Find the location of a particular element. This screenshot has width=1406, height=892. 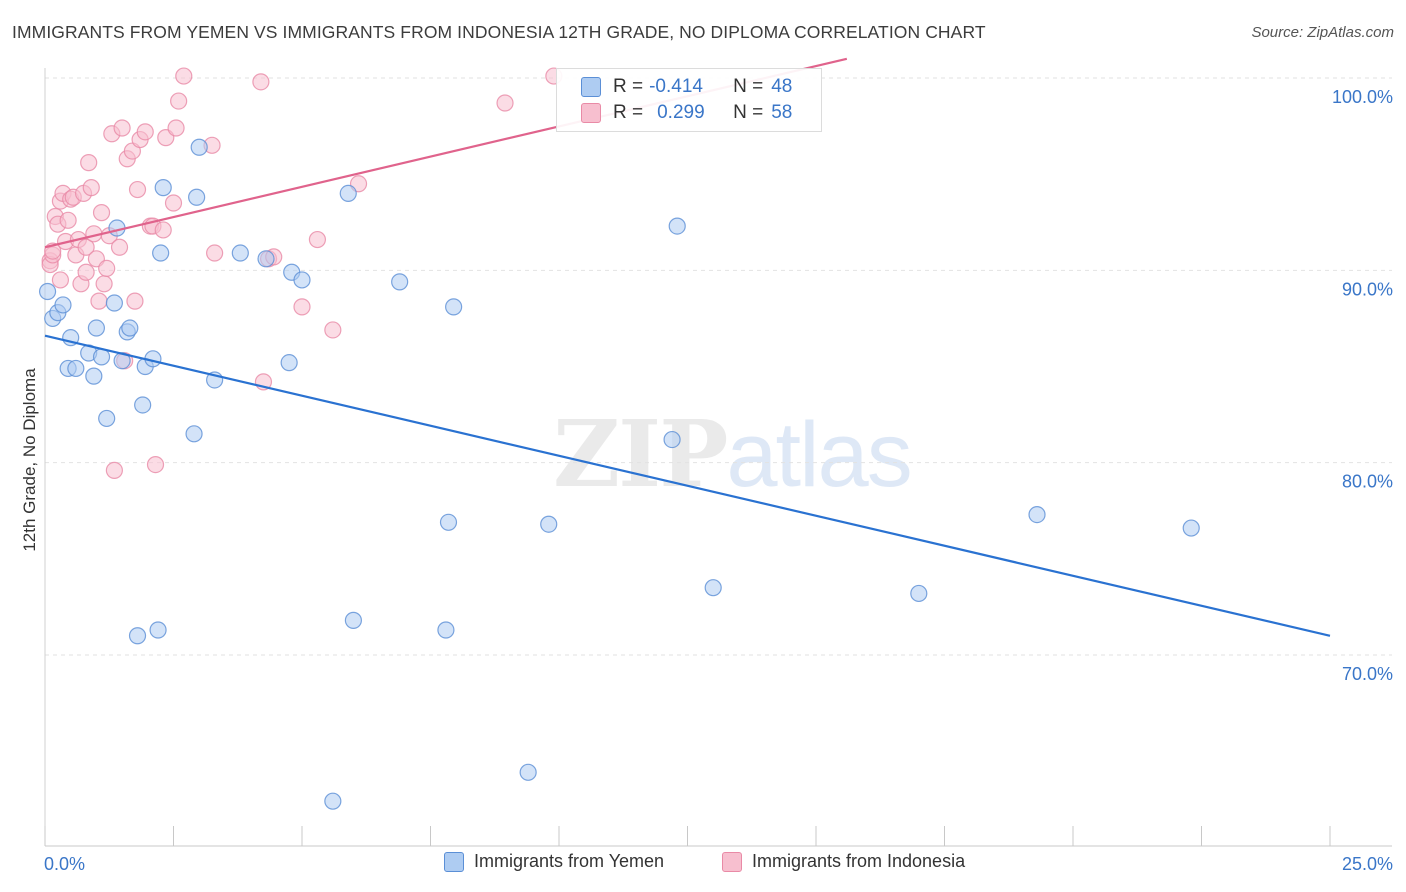

watermark: ZIPatlas is located at coordinates (733, 454).